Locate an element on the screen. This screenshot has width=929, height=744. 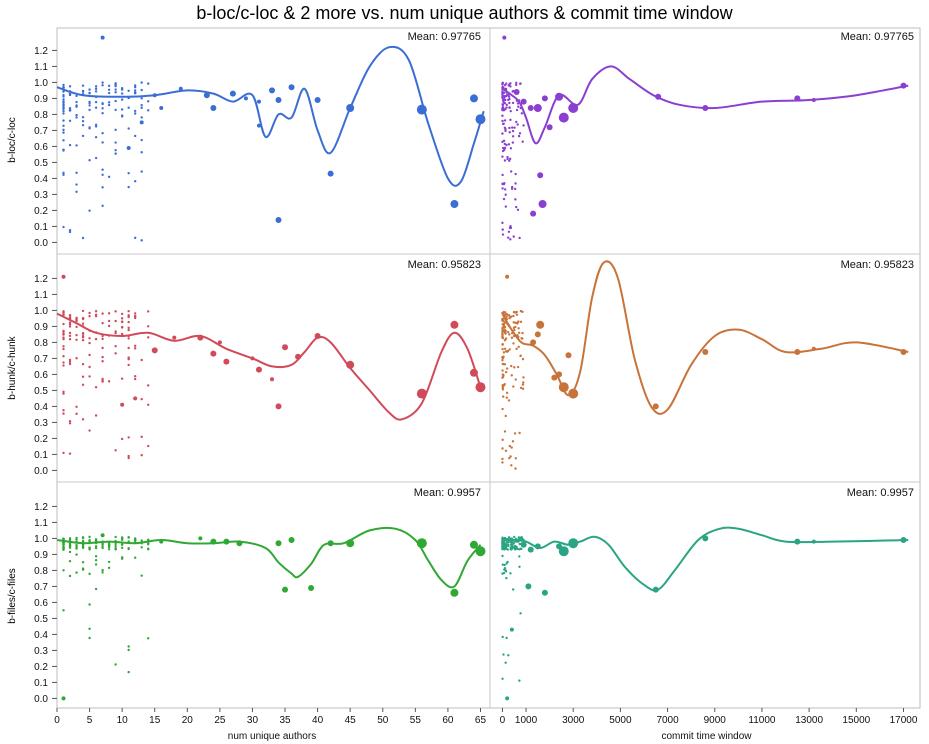
x-tick-label: 15000 is located at coordinates (856, 720).